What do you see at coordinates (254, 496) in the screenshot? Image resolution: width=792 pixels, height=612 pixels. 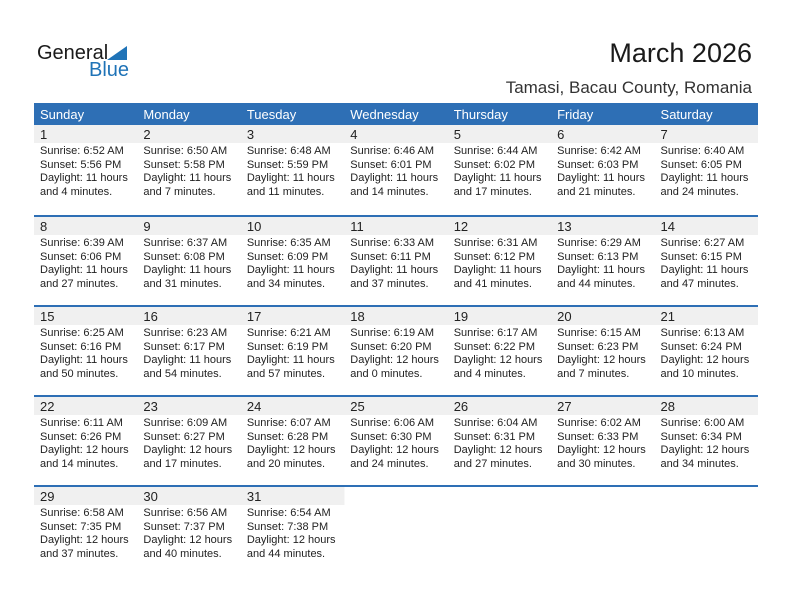 I see `day-number: 31` at bounding box center [254, 496].